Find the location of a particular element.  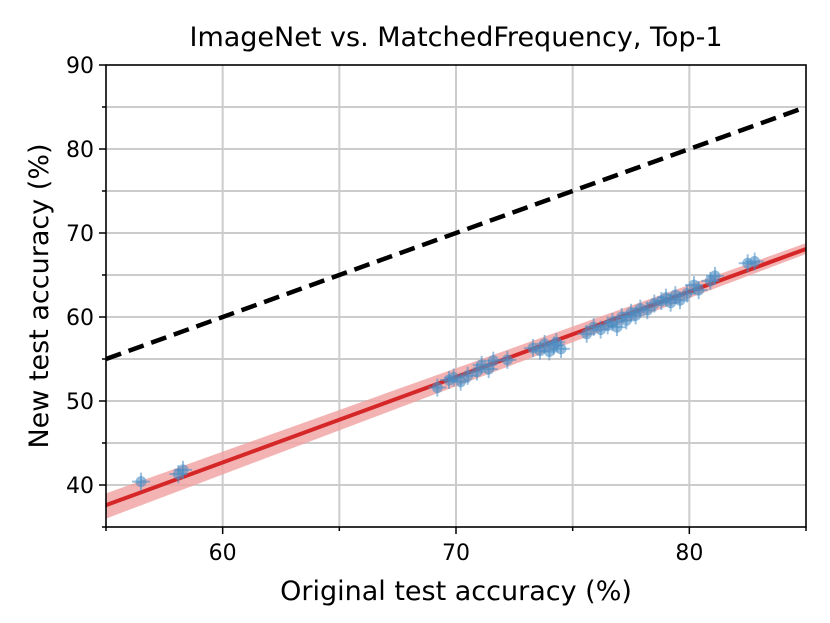

y-tick-label: 60 is located at coordinates (80, 318).